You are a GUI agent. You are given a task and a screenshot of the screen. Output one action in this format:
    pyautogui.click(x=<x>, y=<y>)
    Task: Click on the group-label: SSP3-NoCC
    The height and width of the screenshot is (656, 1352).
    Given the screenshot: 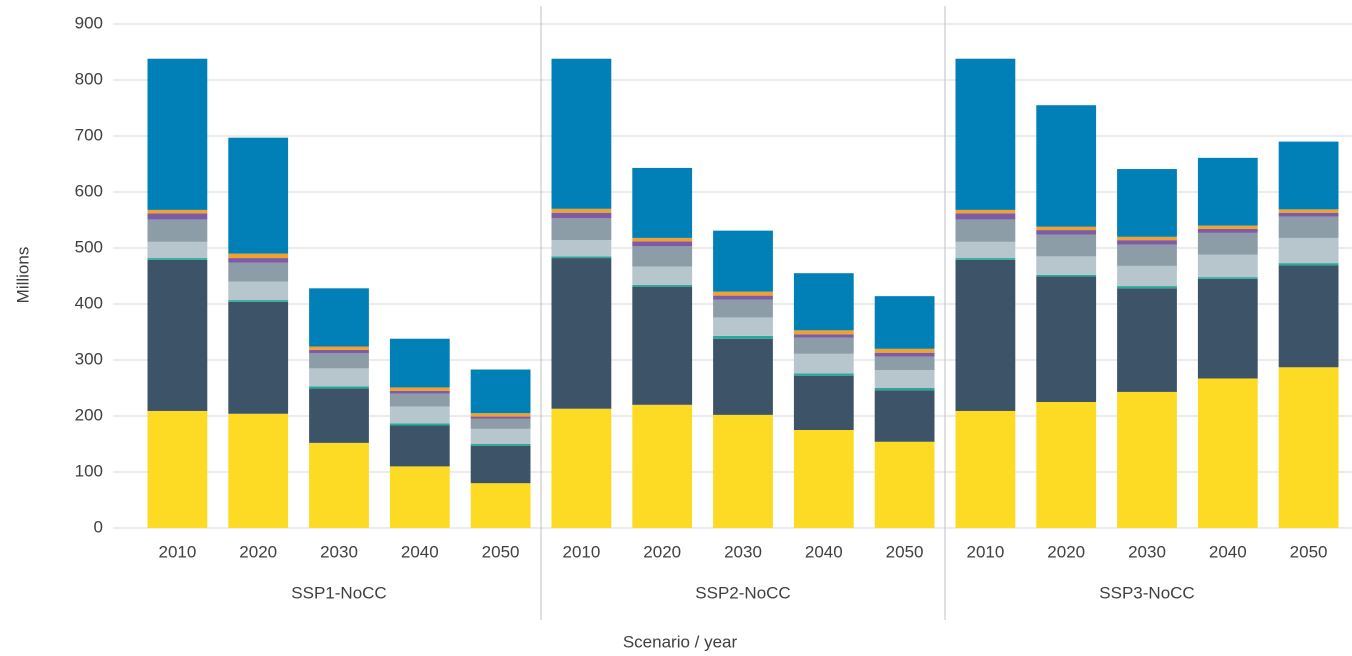 What is the action you would take?
    pyautogui.click(x=1146, y=592)
    